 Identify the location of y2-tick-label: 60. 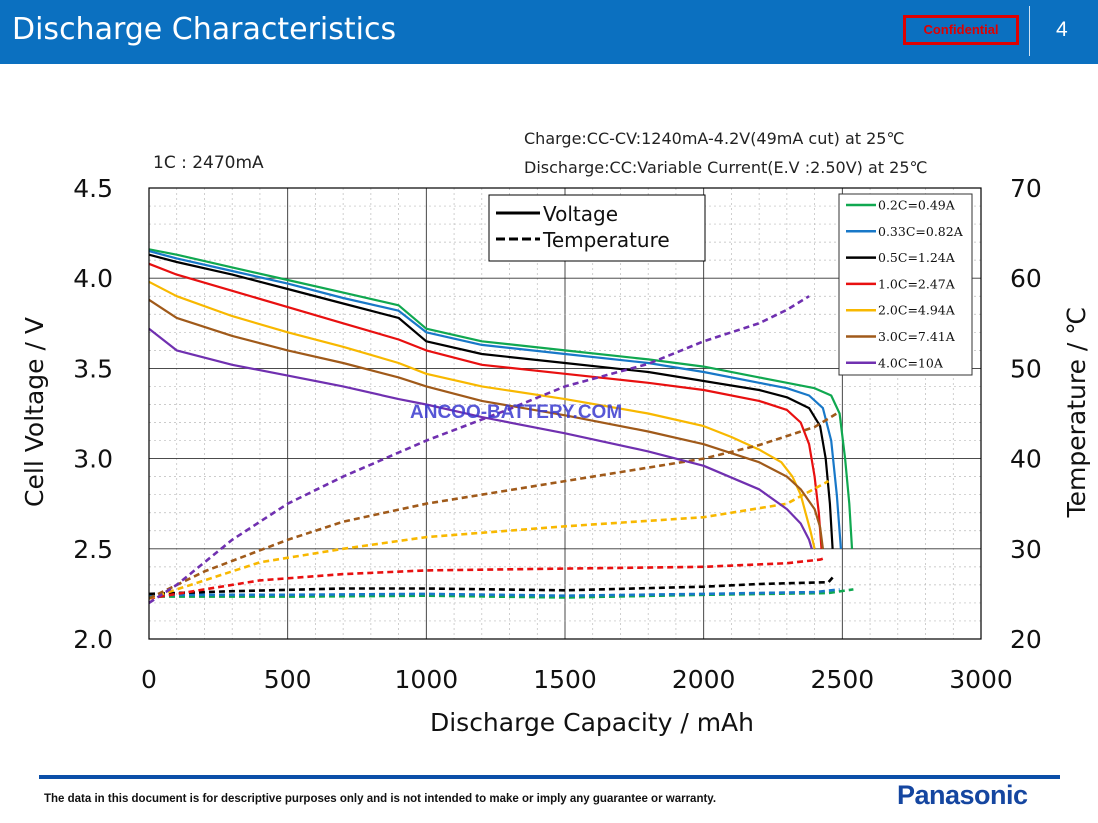
(1026, 278).